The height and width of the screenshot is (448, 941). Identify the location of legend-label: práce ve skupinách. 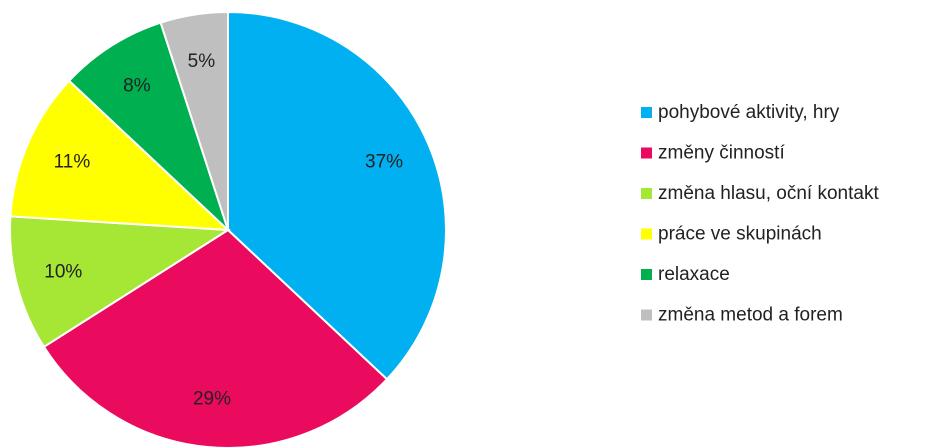
(740, 234).